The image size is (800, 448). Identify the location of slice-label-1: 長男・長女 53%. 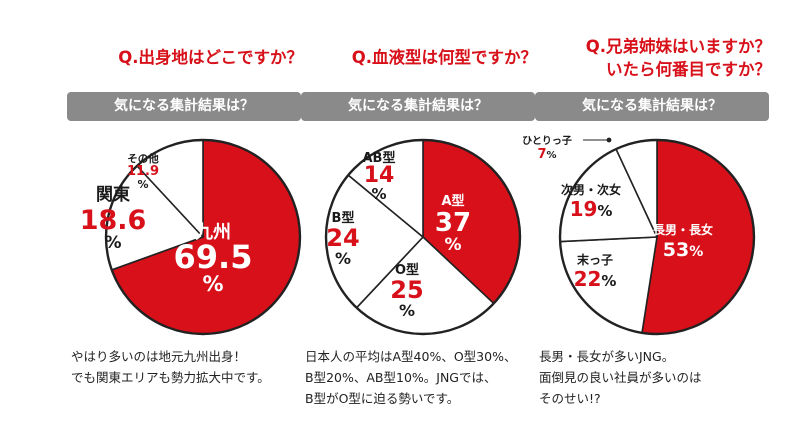
(683, 241).